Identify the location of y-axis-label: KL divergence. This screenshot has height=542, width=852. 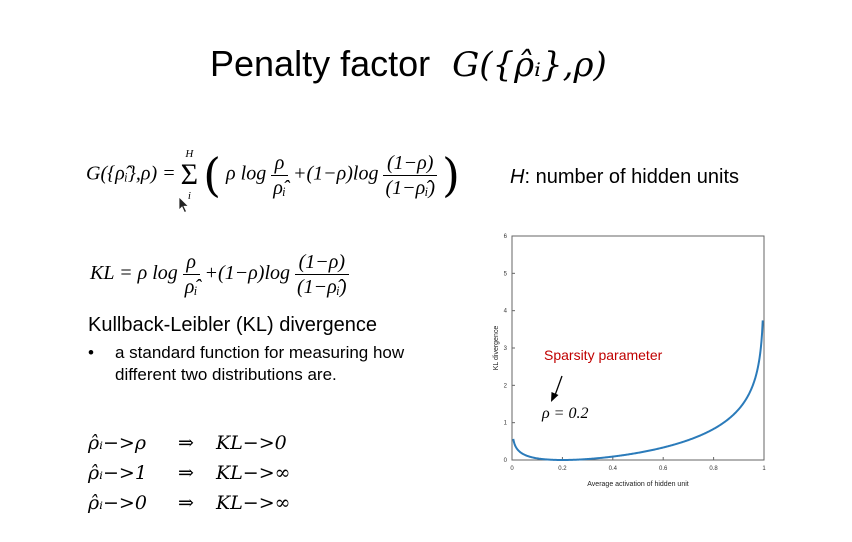
(496, 348).